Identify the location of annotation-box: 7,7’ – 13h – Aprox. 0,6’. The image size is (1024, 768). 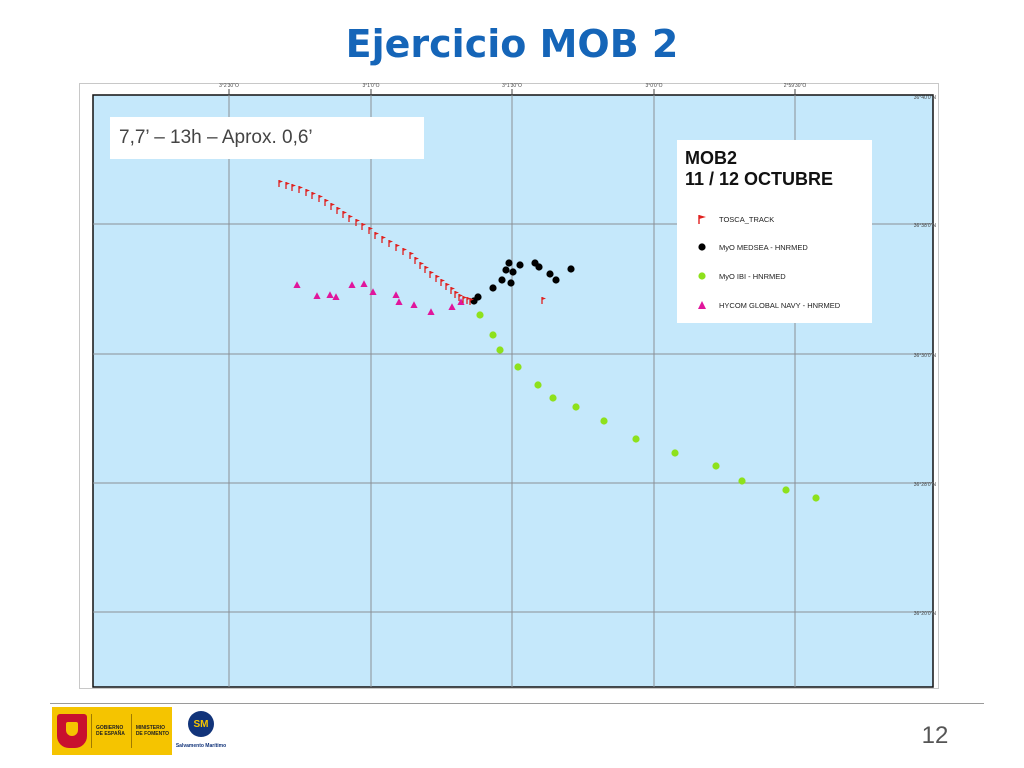
(267, 138).